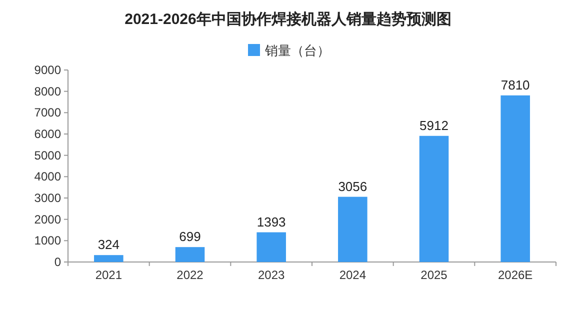 The height and width of the screenshot is (327, 576). Describe the element at coordinates (48, 70) in the screenshot. I see `y-tick-label: 9000` at that location.